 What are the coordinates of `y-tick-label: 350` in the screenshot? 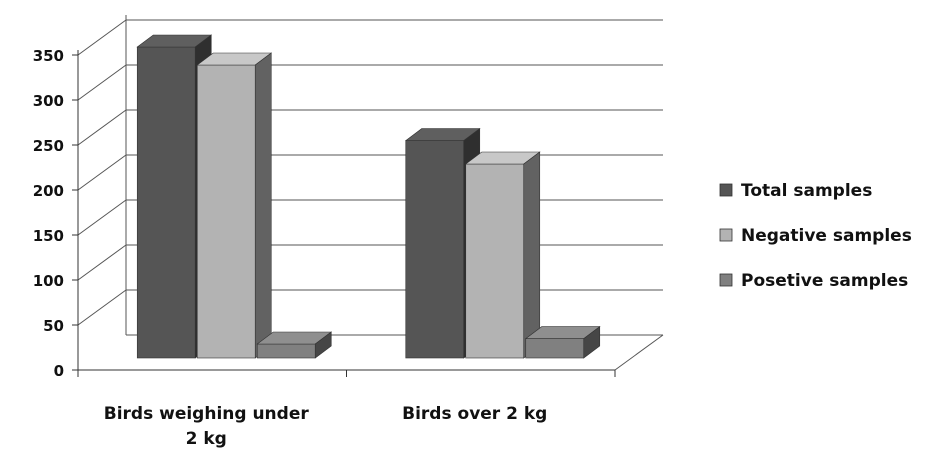 It's located at (48, 56).